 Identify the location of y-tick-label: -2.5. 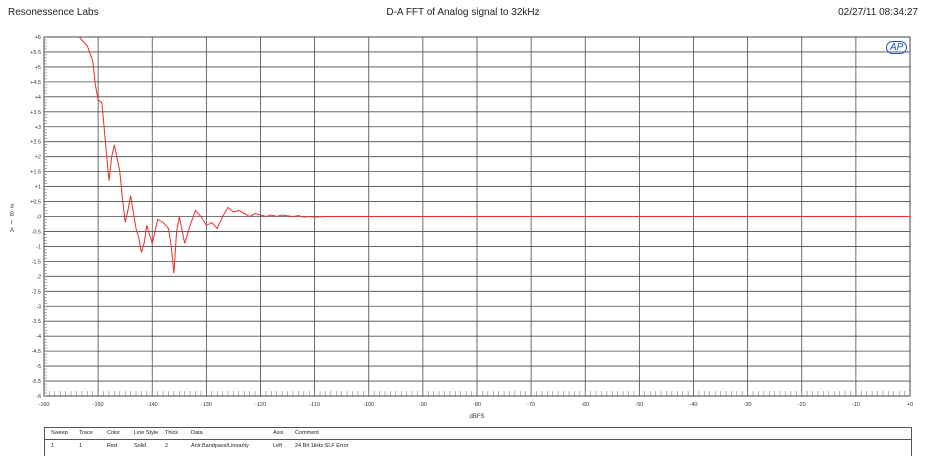
(36, 292).